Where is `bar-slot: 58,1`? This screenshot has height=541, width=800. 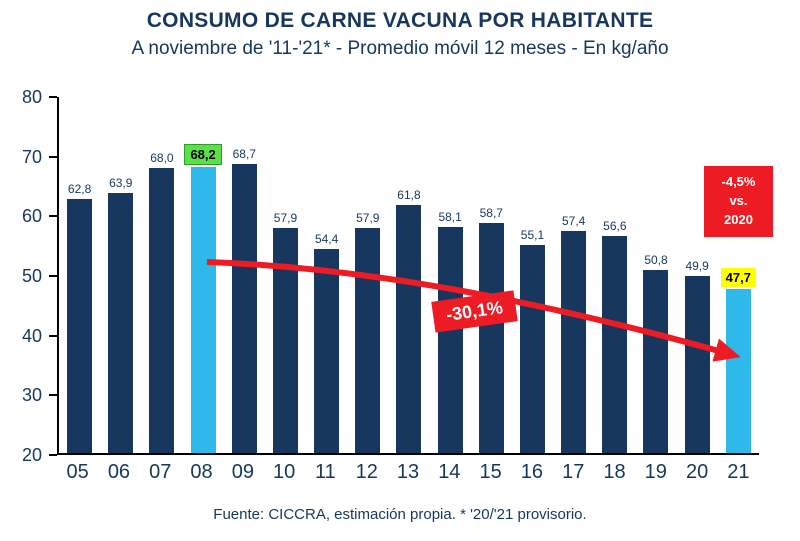
bar-slot: 58,1 is located at coordinates (450, 275).